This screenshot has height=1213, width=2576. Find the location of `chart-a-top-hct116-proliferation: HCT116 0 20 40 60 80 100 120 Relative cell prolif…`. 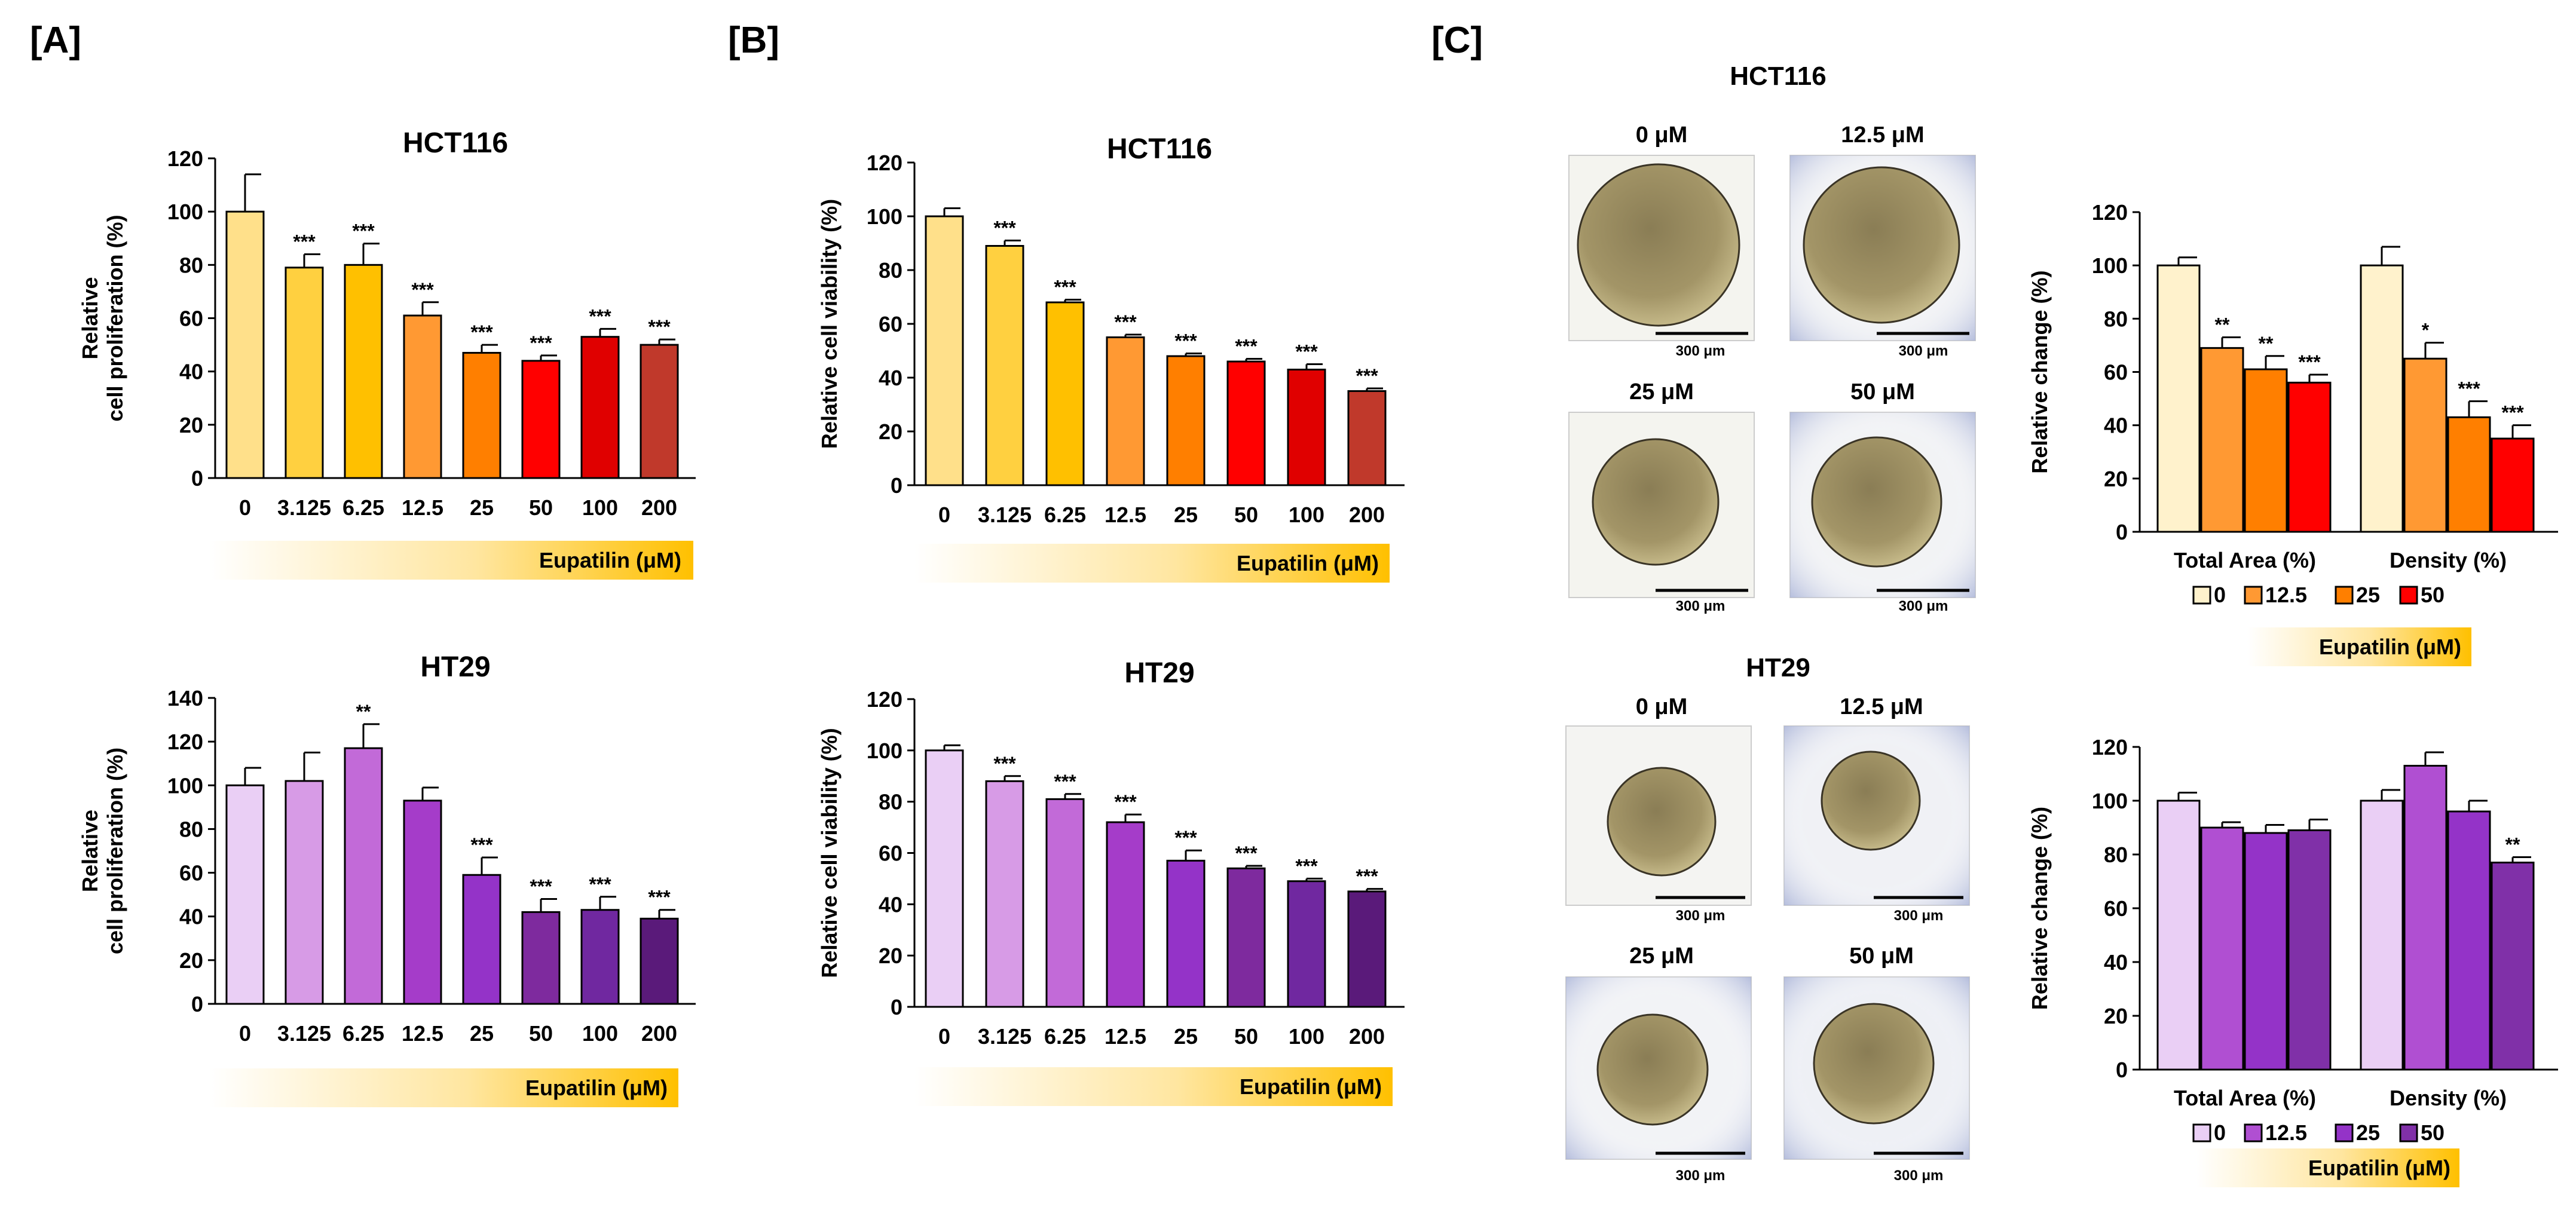

chart-a-top-hct116-proliferation: HCT116 0 20 40 60 80 100 120 Relative cell prolif… is located at coordinates (387, 323).